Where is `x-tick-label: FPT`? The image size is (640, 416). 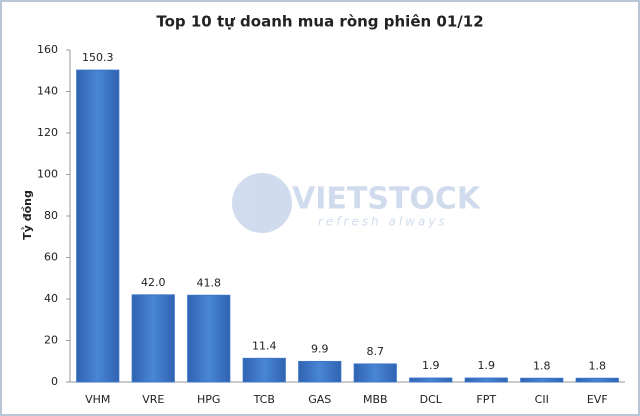
x-tick-label: FPT is located at coordinates (486, 399).